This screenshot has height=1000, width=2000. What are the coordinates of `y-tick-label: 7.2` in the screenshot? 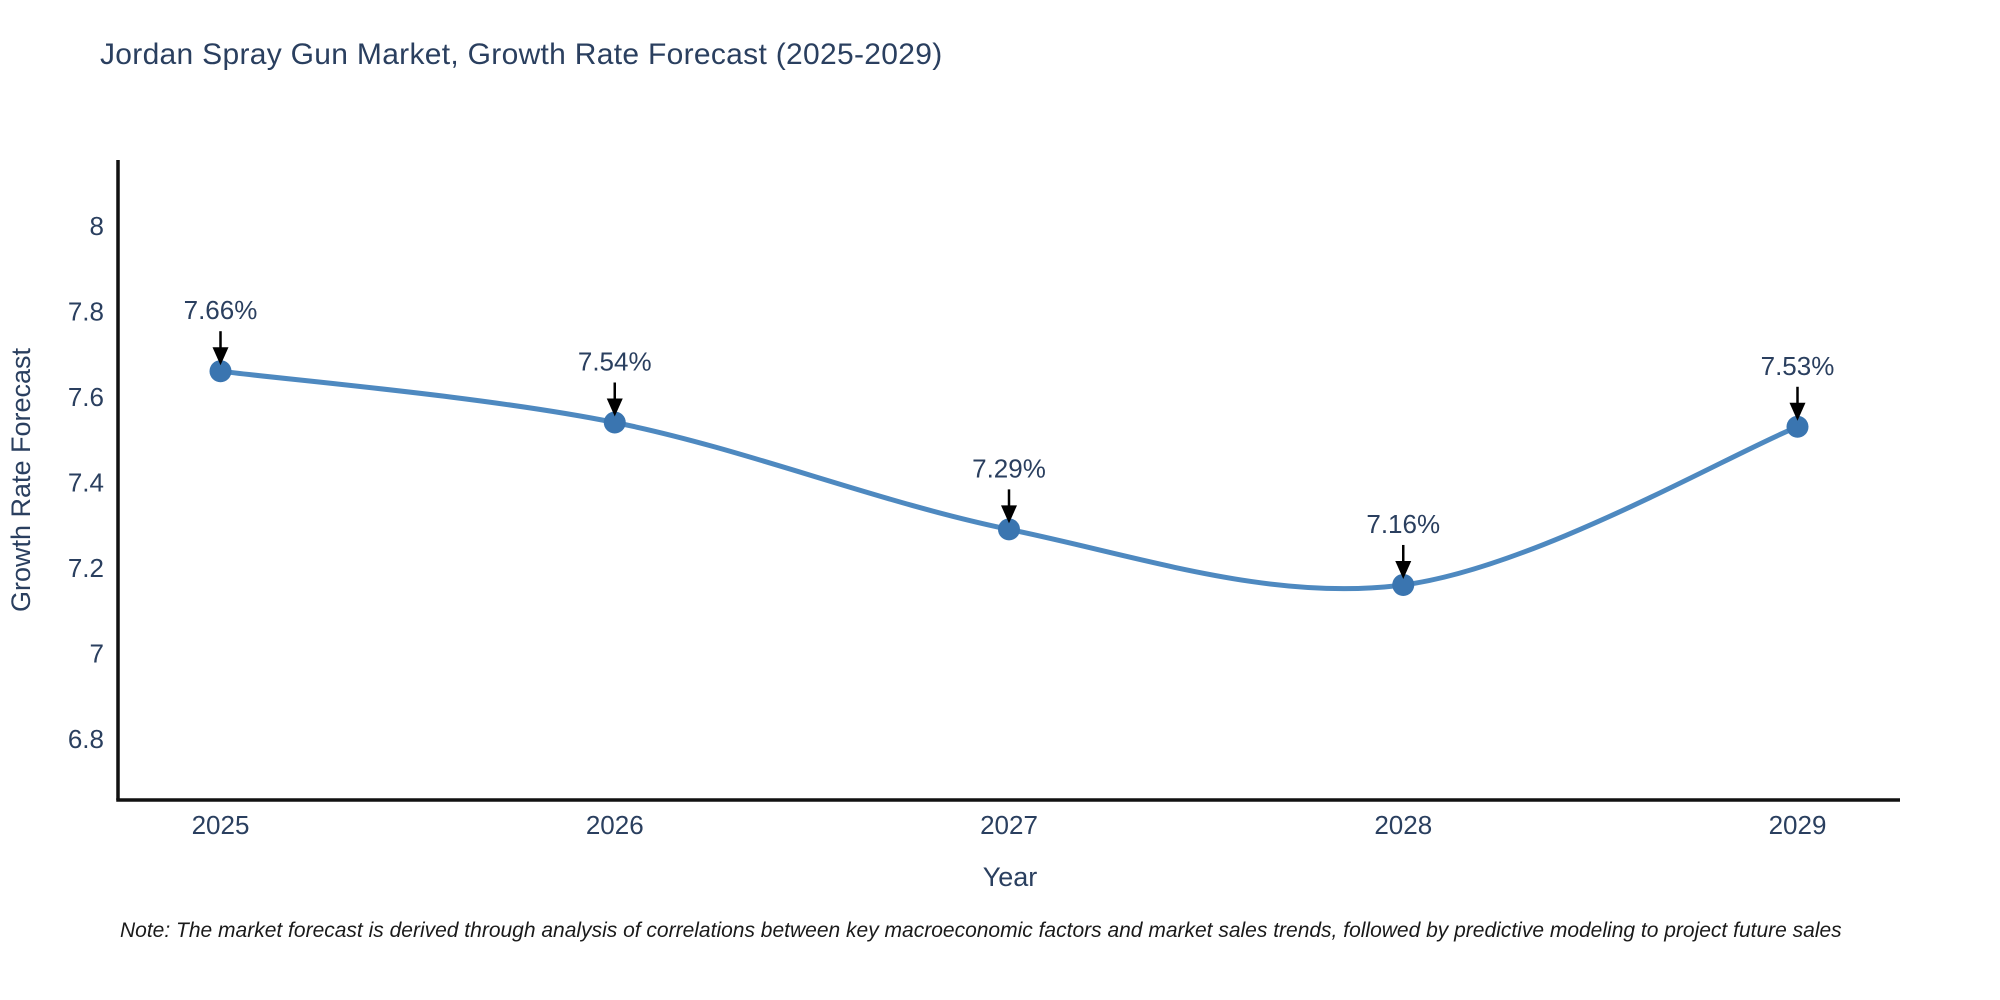 It's located at (86, 568).